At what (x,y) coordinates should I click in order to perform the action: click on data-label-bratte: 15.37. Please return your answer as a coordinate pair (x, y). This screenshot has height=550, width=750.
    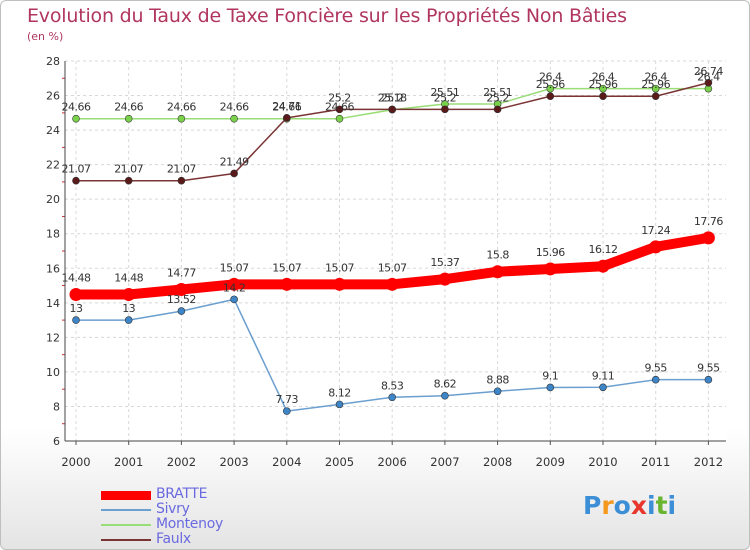
    Looking at the image, I should click on (444, 262).